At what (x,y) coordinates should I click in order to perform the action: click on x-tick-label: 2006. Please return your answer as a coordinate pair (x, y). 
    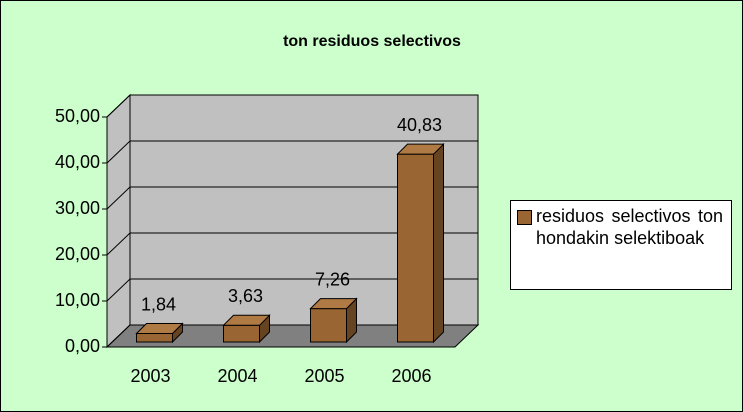
    Looking at the image, I should click on (411, 376).